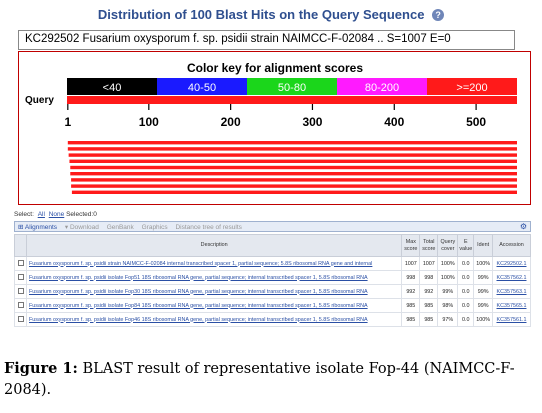  Describe the element at coordinates (448, 305) in the screenshot. I see `cell-query-cover: 98%` at that location.